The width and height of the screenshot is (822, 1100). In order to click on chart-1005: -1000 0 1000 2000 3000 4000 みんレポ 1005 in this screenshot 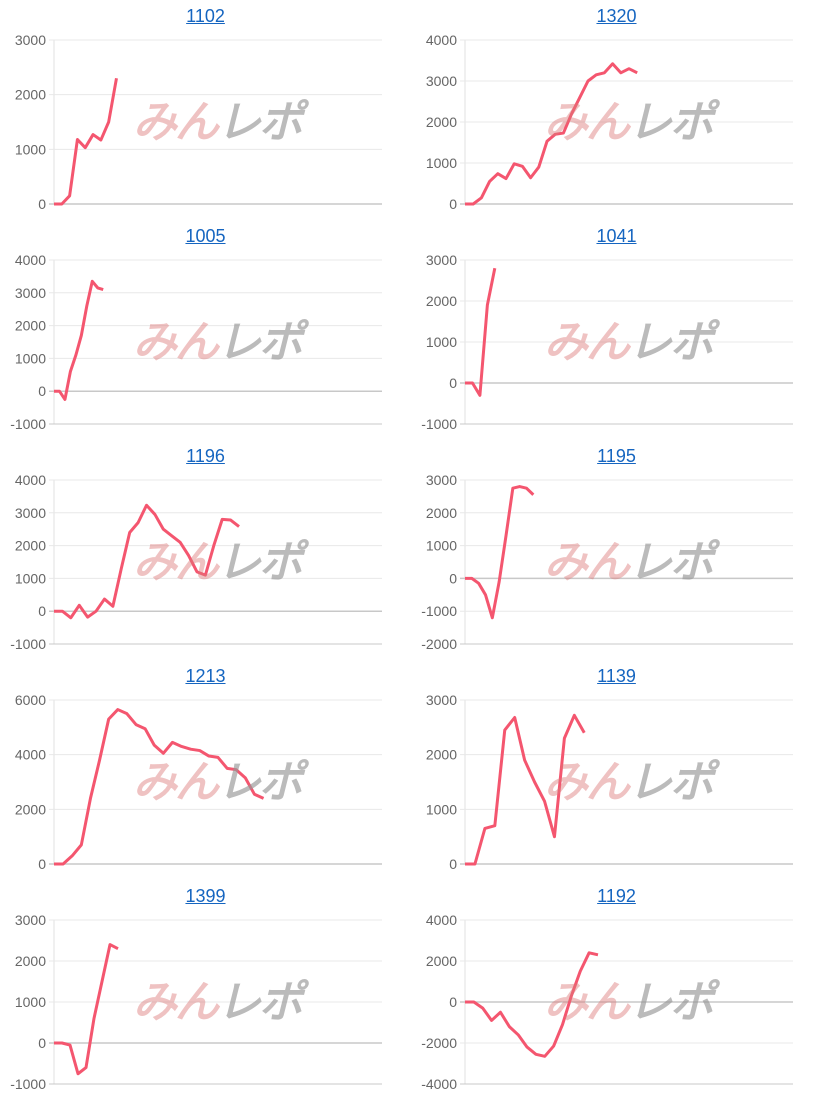, I will do `click(205, 330)`.